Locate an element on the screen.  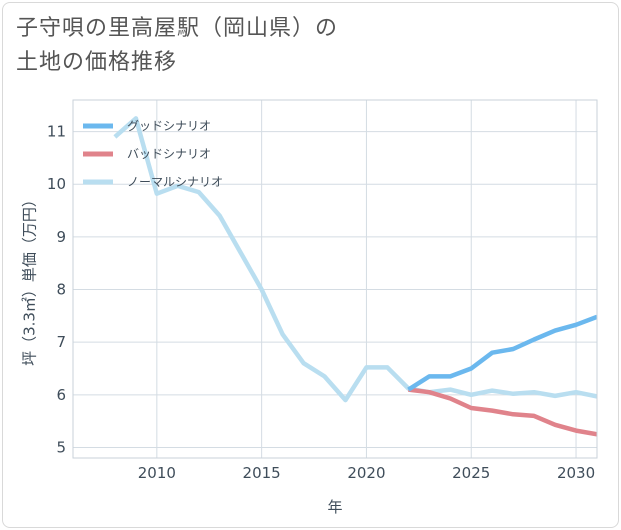
y-tick-label: 5 is located at coordinates (61, 447).